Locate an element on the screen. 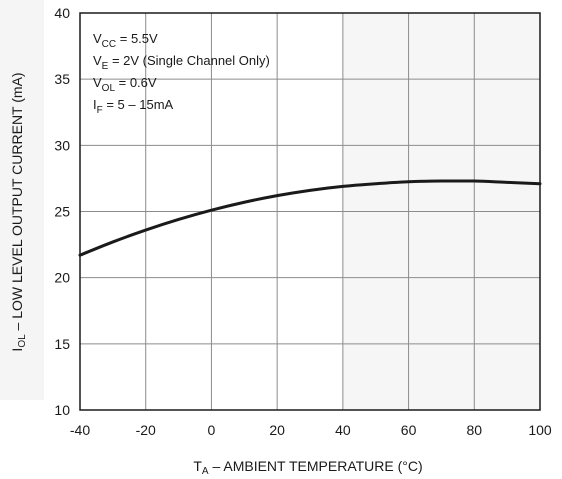 This screenshot has width=562, height=479. x-tick-labels: -40 -20 0 20 40 60 80 100 is located at coordinates (311, 430).